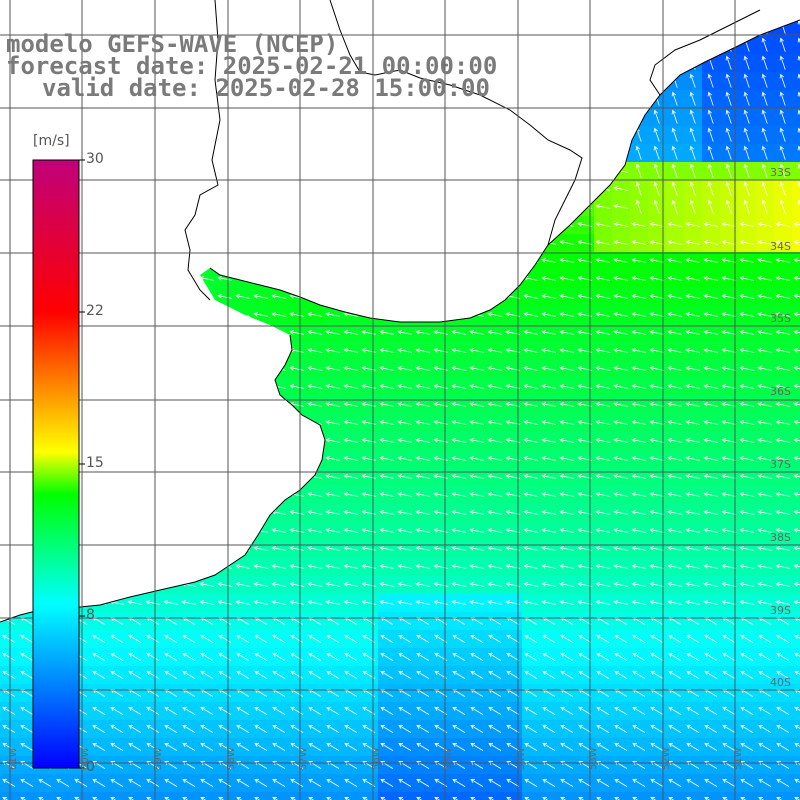 This screenshot has width=800, height=800. I want to click on lat-label: 34S, so click(780, 246).